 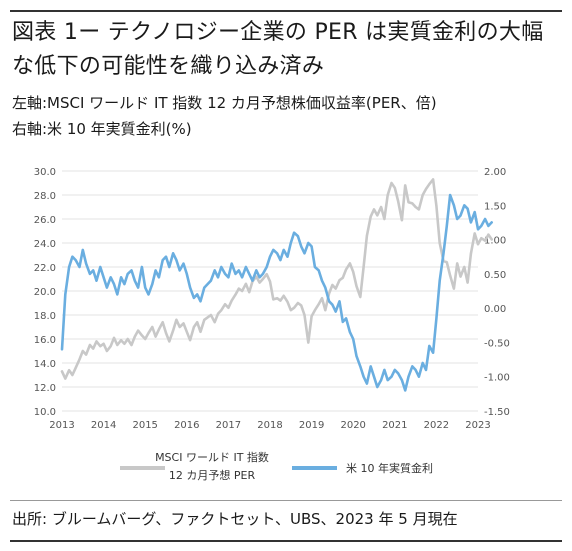 What do you see at coordinates (352, 425) in the screenshot?
I see `x-tick-label: 2020` at bounding box center [352, 425].